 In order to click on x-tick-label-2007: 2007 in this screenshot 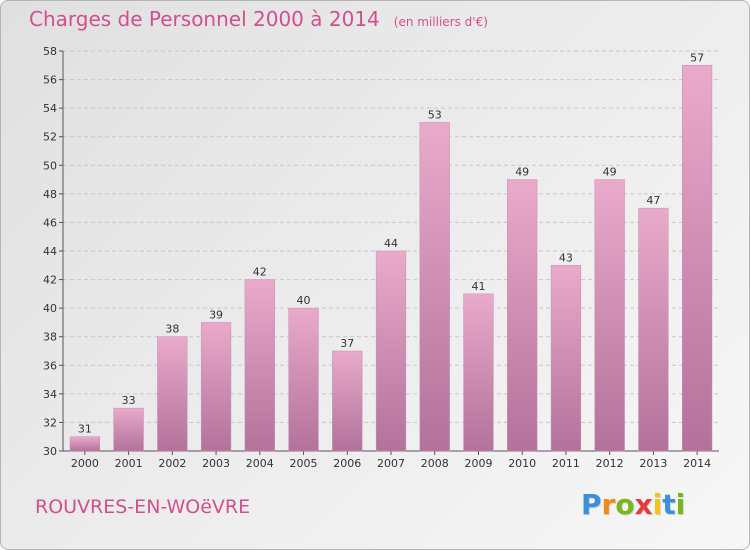, I will do `click(391, 463)`.